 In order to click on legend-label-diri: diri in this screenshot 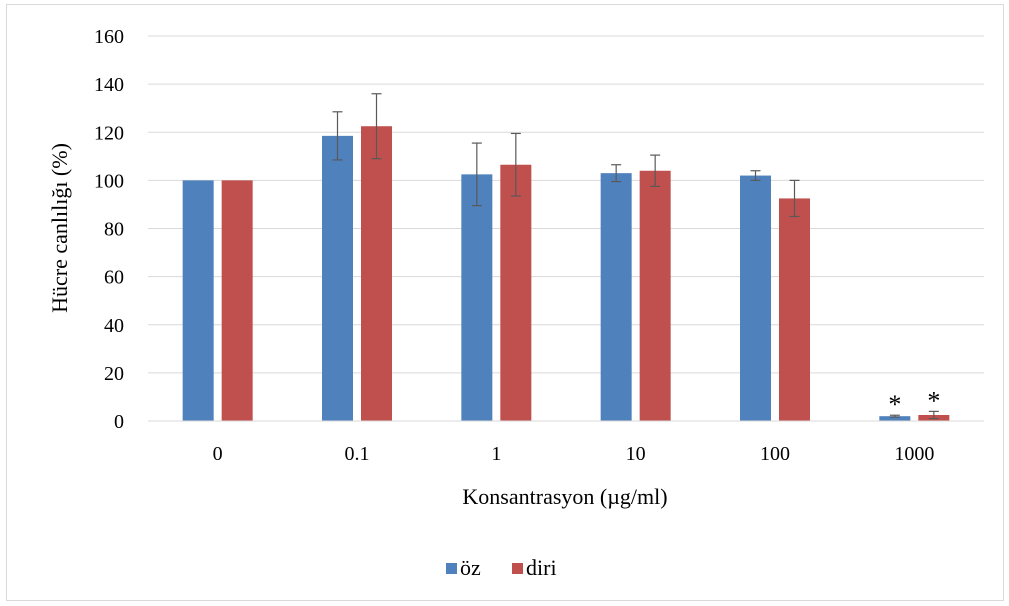, I will do `click(541, 567)`.